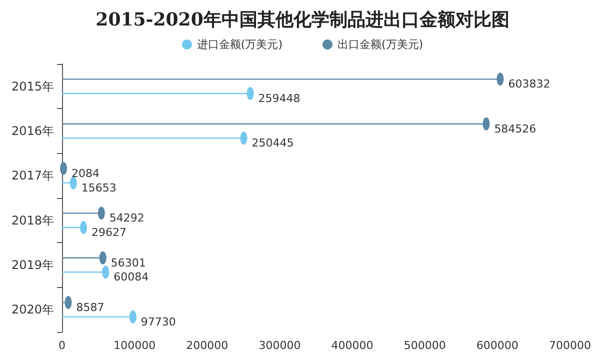  Describe the element at coordinates (515, 129) in the screenshot. I see `data-label: 584526` at that location.